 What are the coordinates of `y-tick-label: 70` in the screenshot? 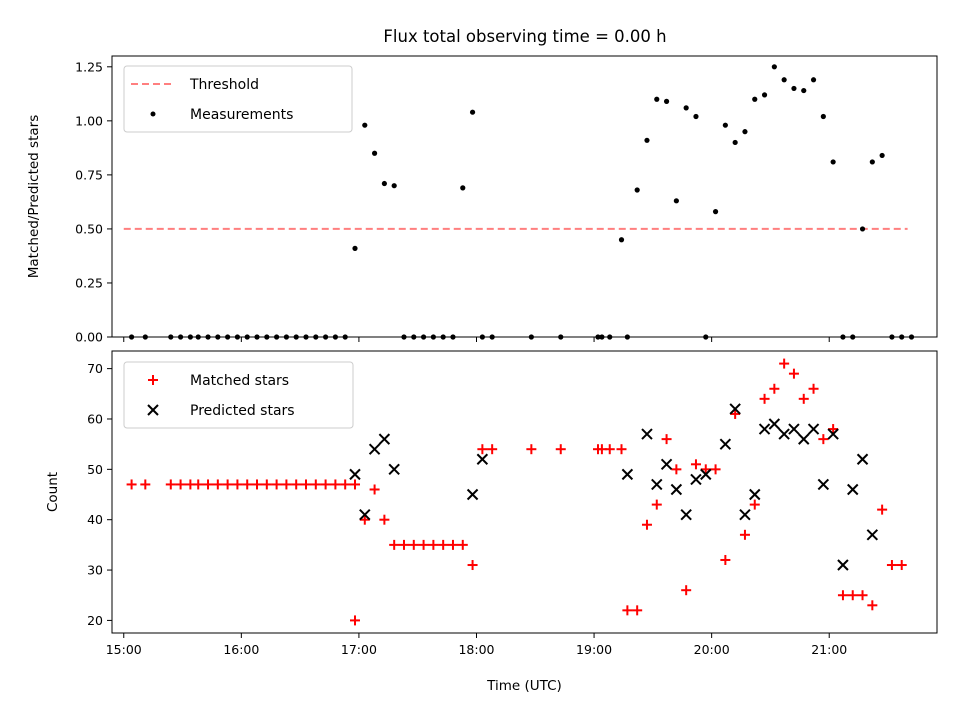 It's located at (95, 368).